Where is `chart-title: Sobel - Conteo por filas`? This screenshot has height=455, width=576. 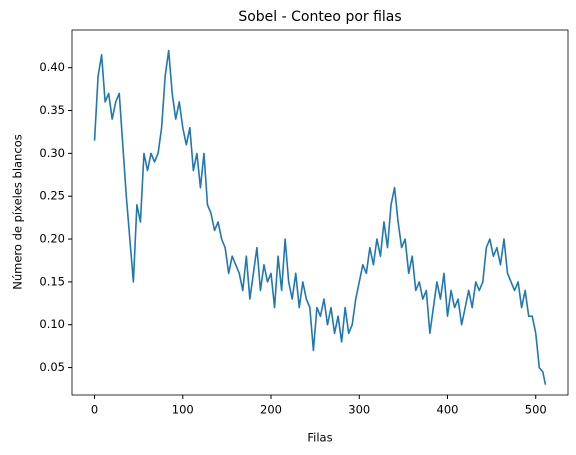
chart-title: Sobel - Conteo por filas is located at coordinates (319, 17).